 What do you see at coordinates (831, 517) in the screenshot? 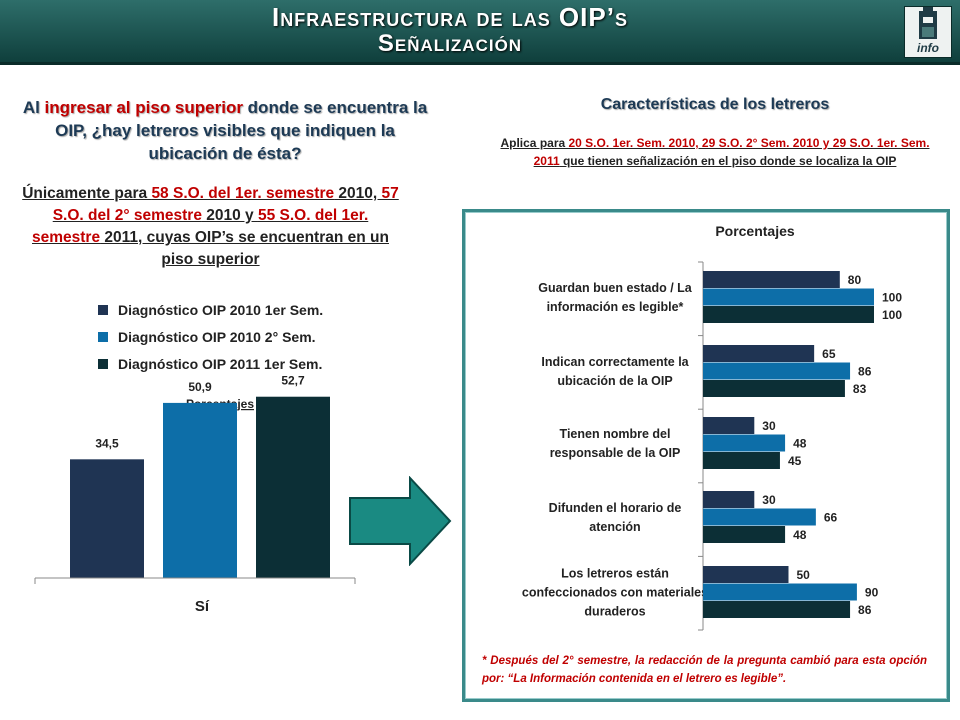
I see `data-label: 66` at bounding box center [831, 517].